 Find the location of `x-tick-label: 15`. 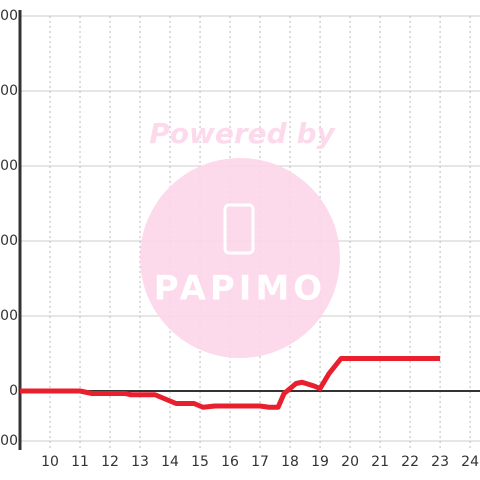

x-tick-label: 15 is located at coordinates (200, 462).